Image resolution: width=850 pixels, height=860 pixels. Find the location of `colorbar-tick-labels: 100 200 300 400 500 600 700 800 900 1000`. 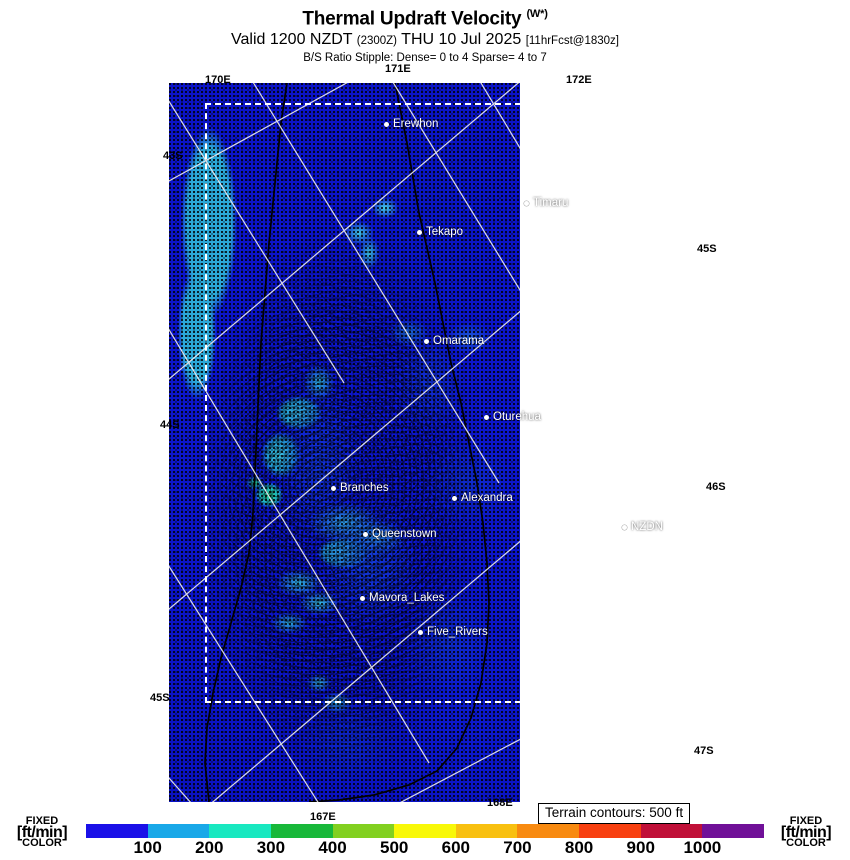

colorbar-tick-labels: 100 200 300 400 500 600 700 800 900 1000 is located at coordinates (425, 849).